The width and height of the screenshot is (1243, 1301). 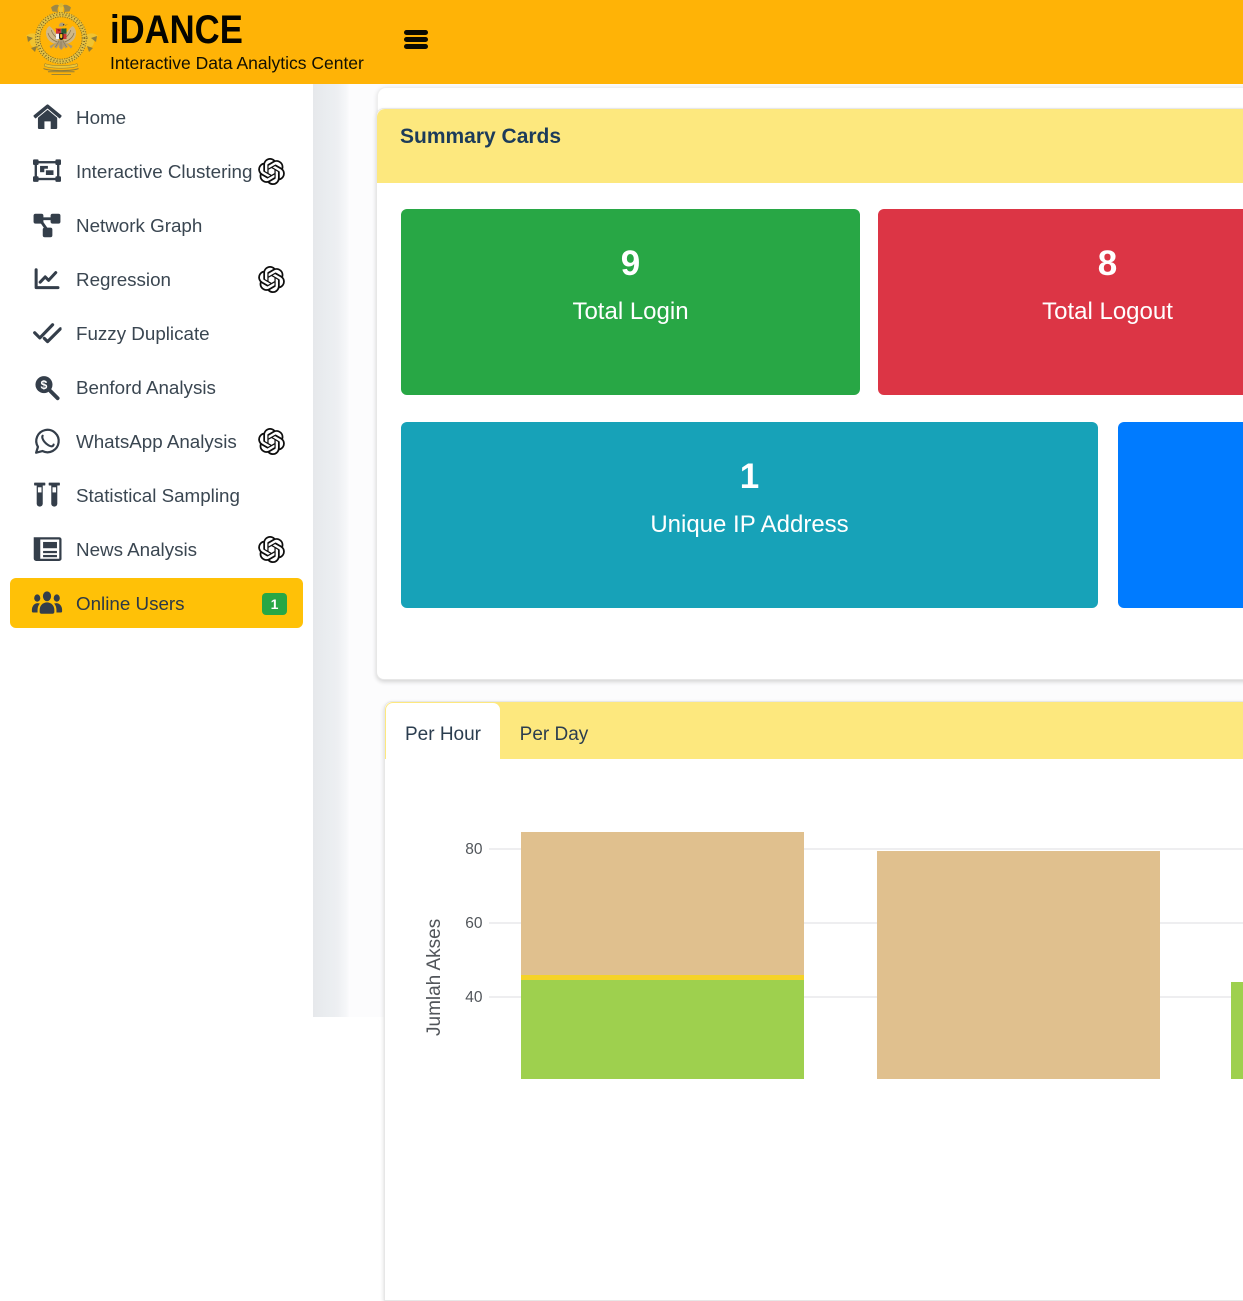 I want to click on svg-text: Jumlah Akses, so click(x=434, y=977).